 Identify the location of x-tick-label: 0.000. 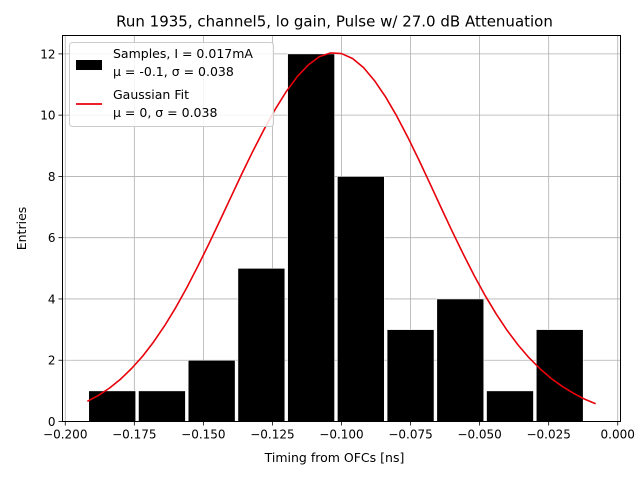
(618, 435).